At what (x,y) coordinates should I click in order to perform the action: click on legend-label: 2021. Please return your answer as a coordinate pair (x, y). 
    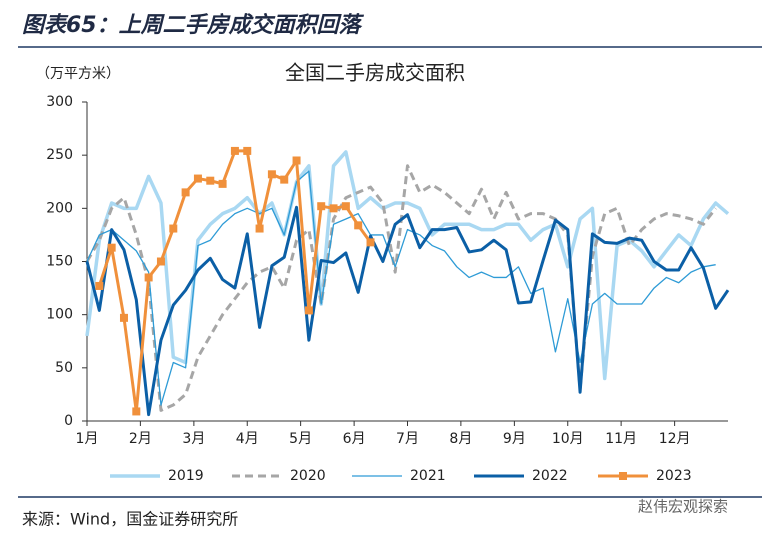
    Looking at the image, I should click on (428, 476).